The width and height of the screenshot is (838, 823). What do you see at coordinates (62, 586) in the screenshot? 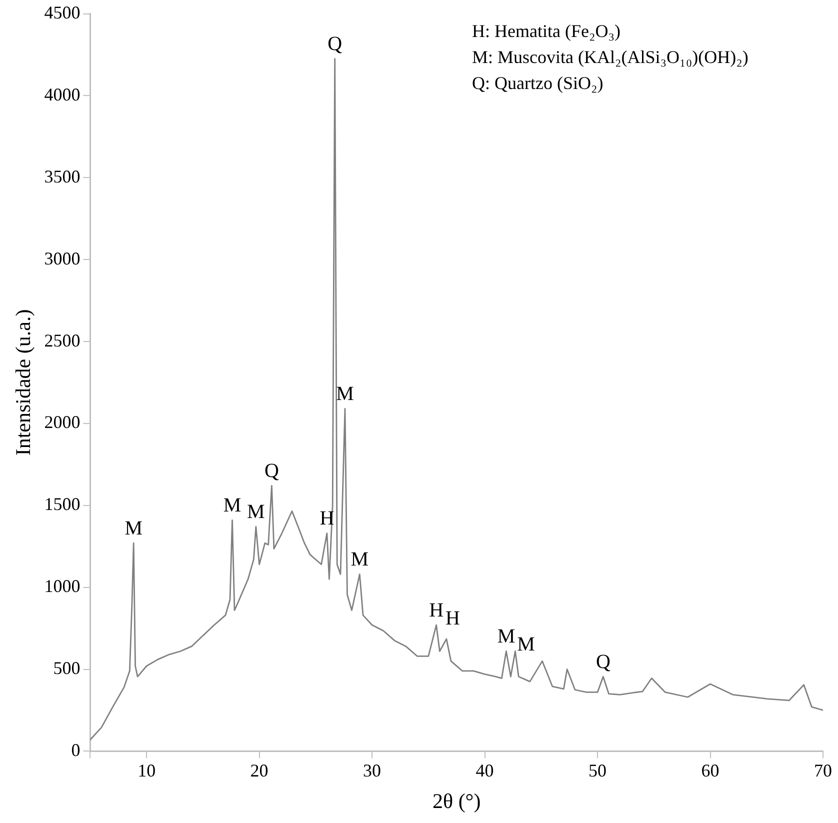
I see `y-tick-label: 1000` at bounding box center [62, 586].